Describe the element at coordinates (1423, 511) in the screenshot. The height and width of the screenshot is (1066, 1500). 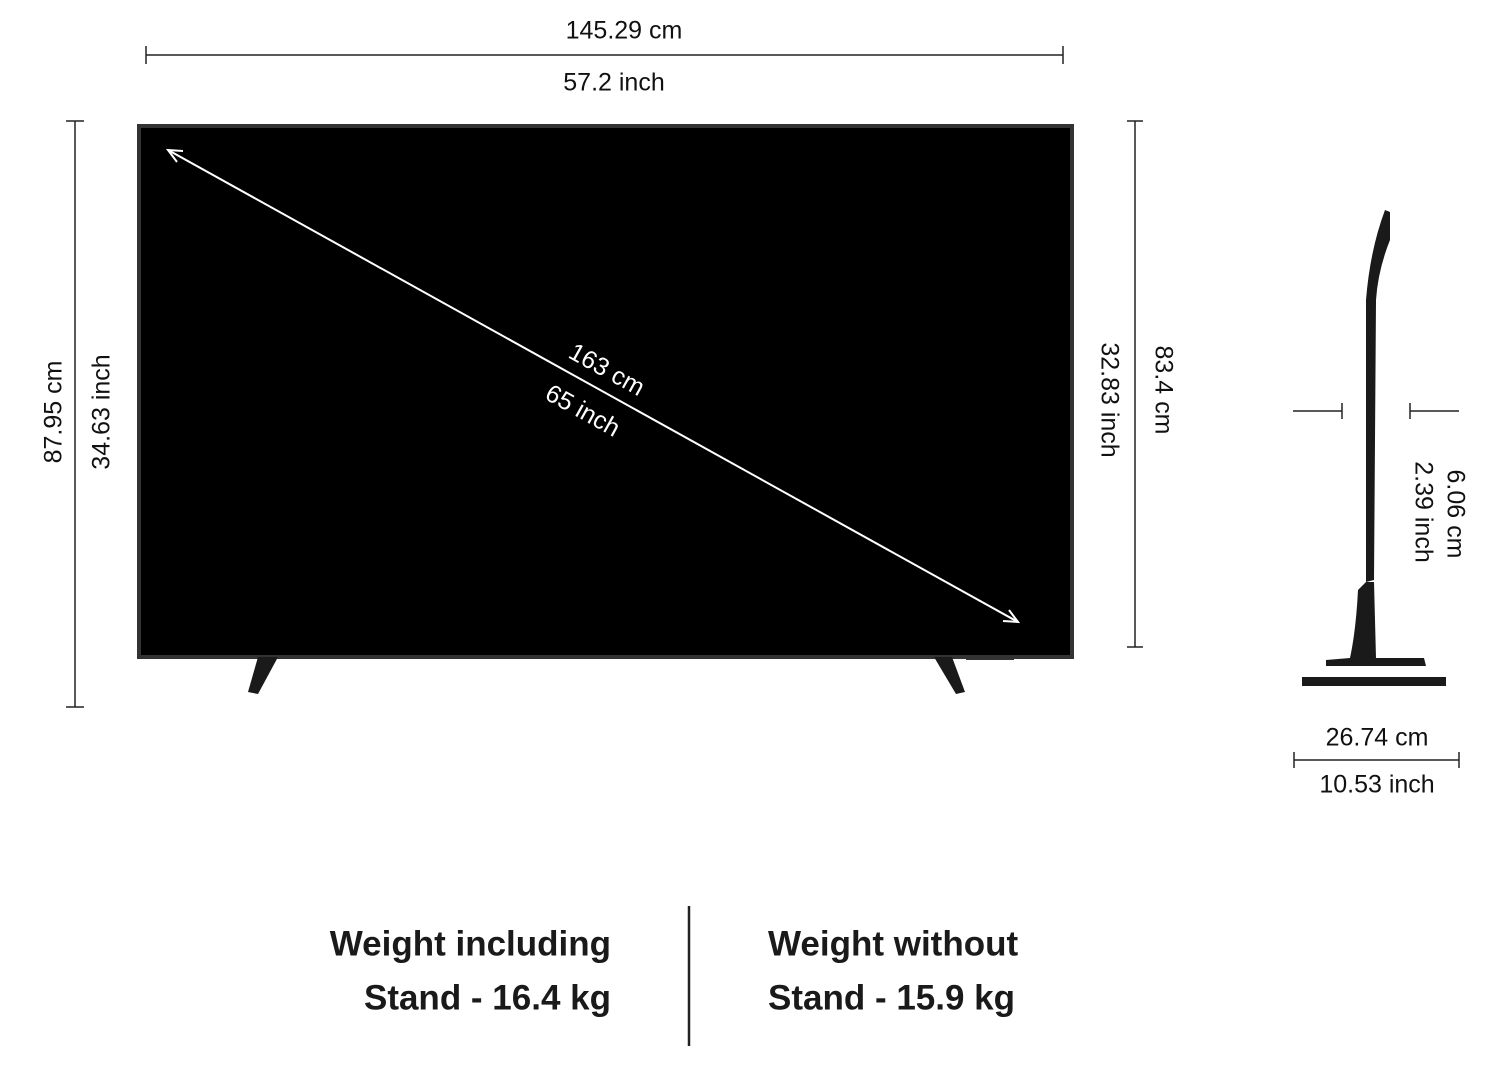
I see `depth-inch: 2.39 inch` at that location.